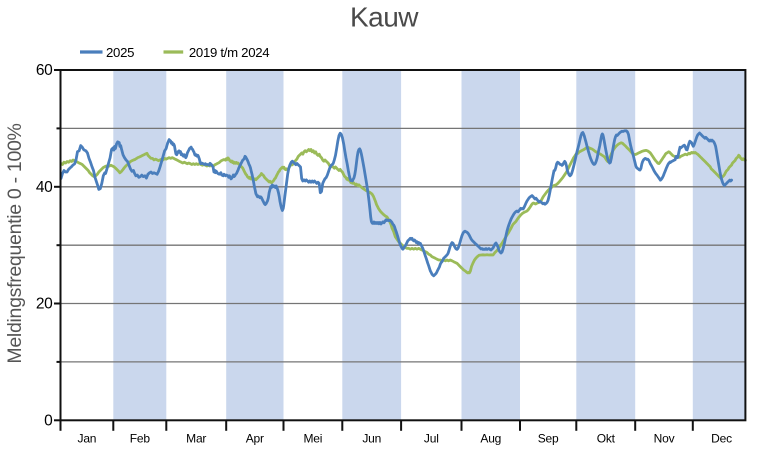  I want to click on svg-text: Dec, so click(721, 439).